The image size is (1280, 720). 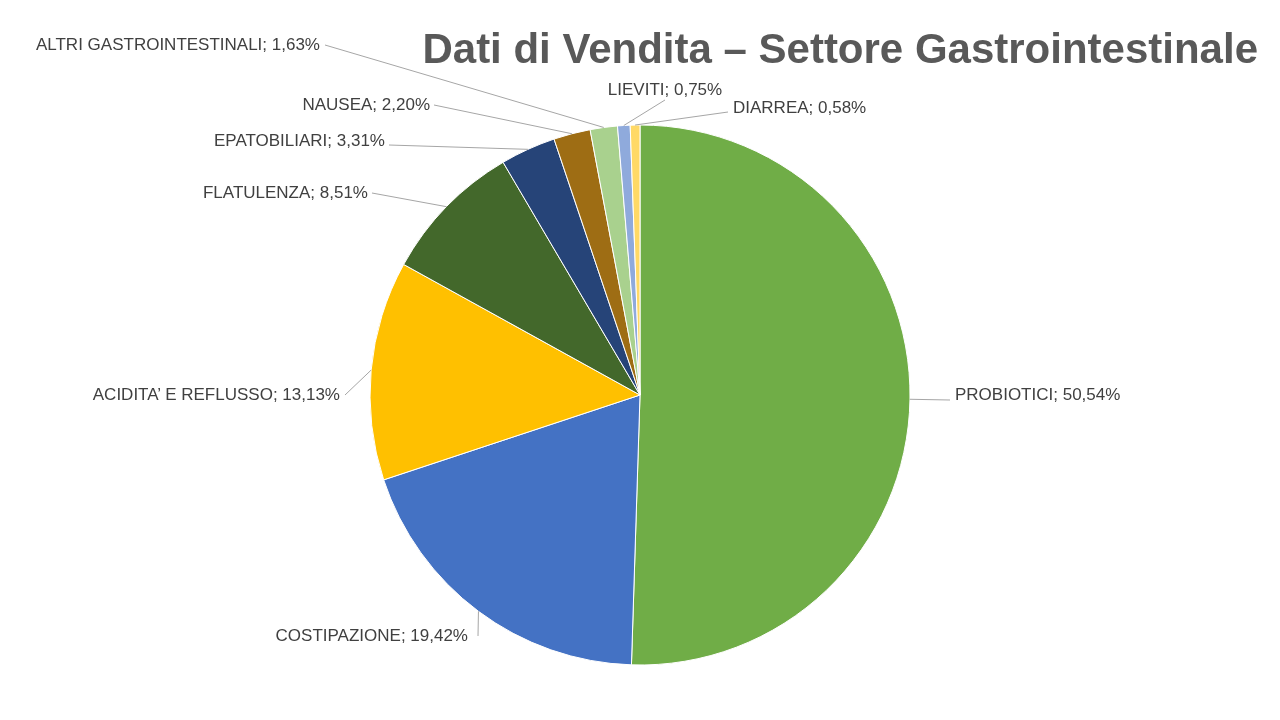 I want to click on slice-label: LIEVITI; 0,75%, so click(x=665, y=89).